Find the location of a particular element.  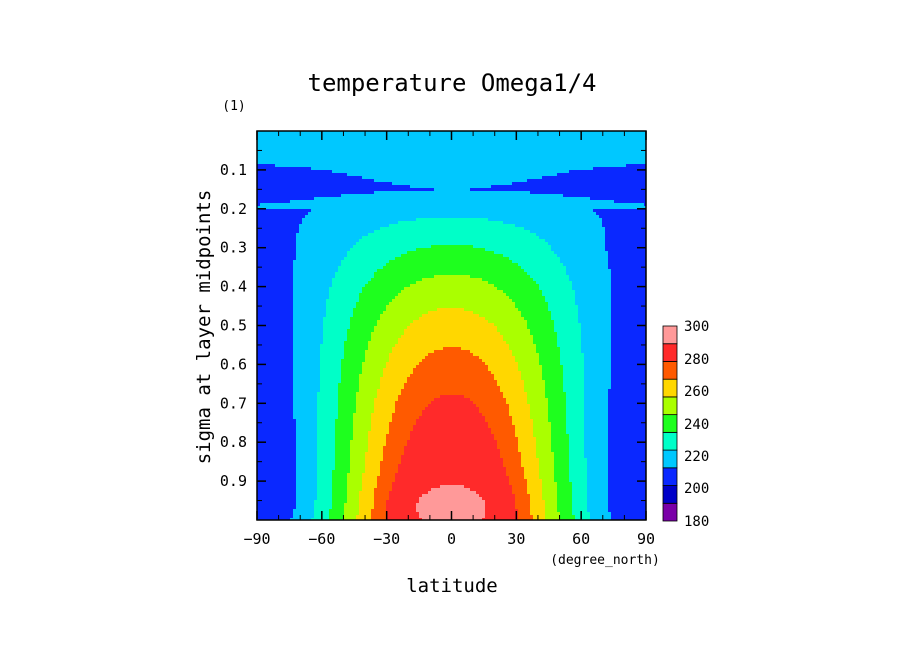

colorbar: 180 200 220 240 260 280 300 is located at coordinates (686, 424).